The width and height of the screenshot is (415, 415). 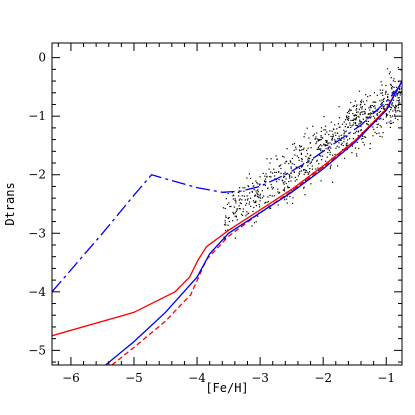 What do you see at coordinates (37, 175) in the screenshot?
I see `y-tick-label: −2` at bounding box center [37, 175].